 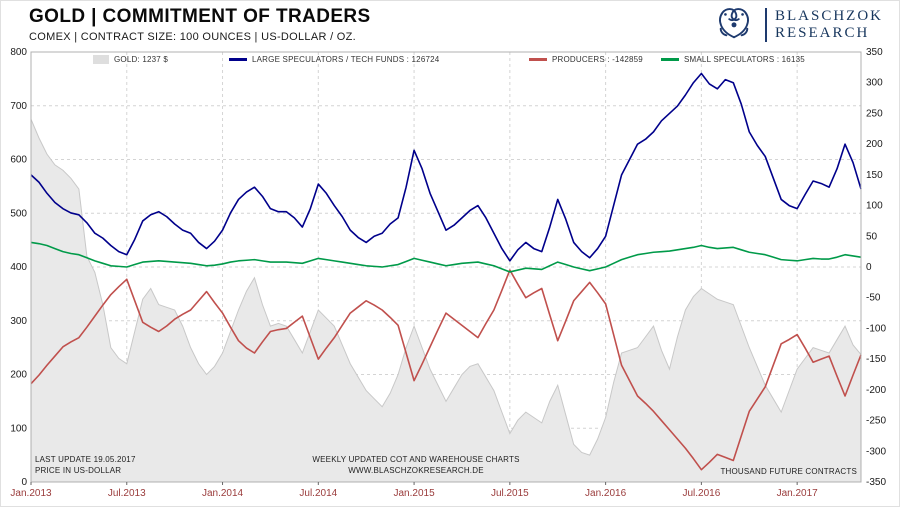 I want to click on blaschzok-emblem-icon, so click(x=734, y=24).